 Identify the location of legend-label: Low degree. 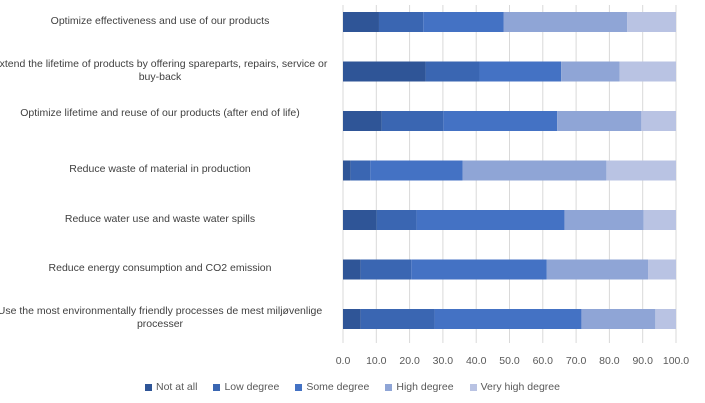
(252, 387).